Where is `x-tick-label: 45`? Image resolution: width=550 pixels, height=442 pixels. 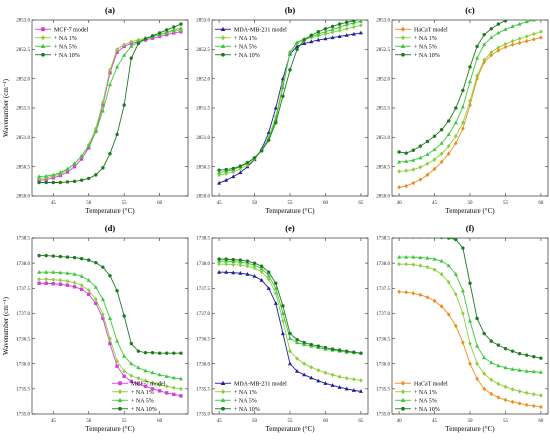
x-tick-label: 45 is located at coordinates (435, 203).